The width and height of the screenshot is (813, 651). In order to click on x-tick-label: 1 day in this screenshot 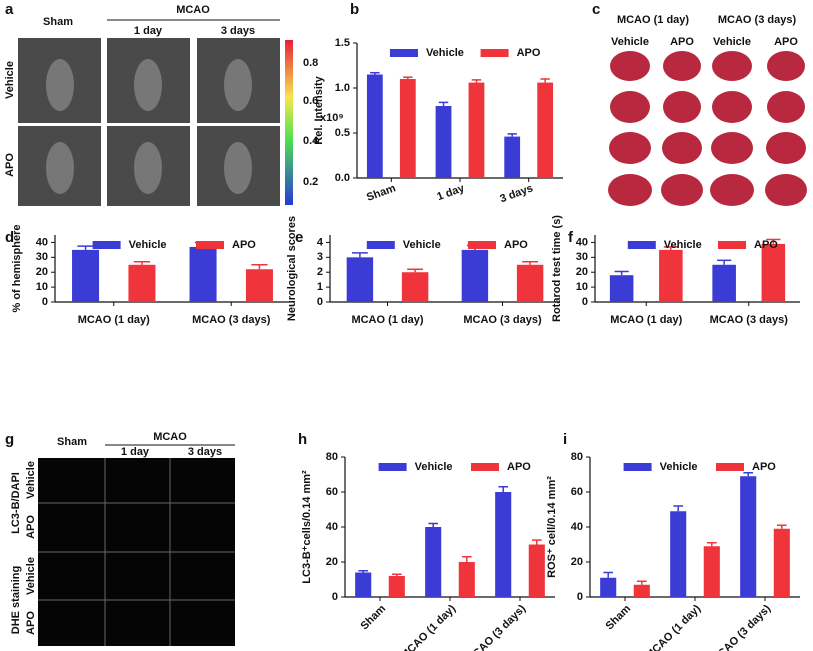, I will do `click(450, 192)`.